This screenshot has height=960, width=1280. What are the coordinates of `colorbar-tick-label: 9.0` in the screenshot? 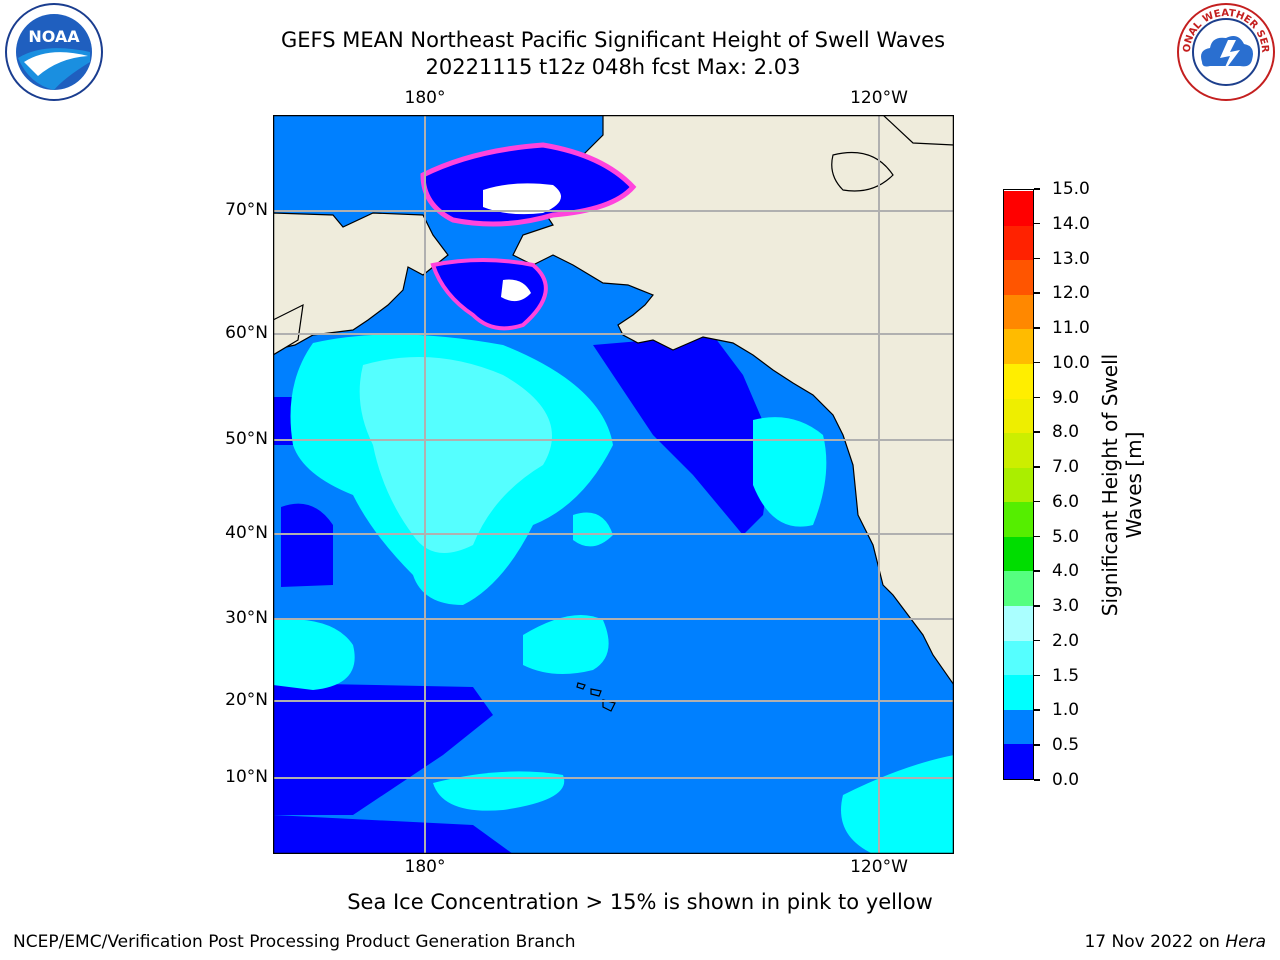 It's located at (1066, 397).